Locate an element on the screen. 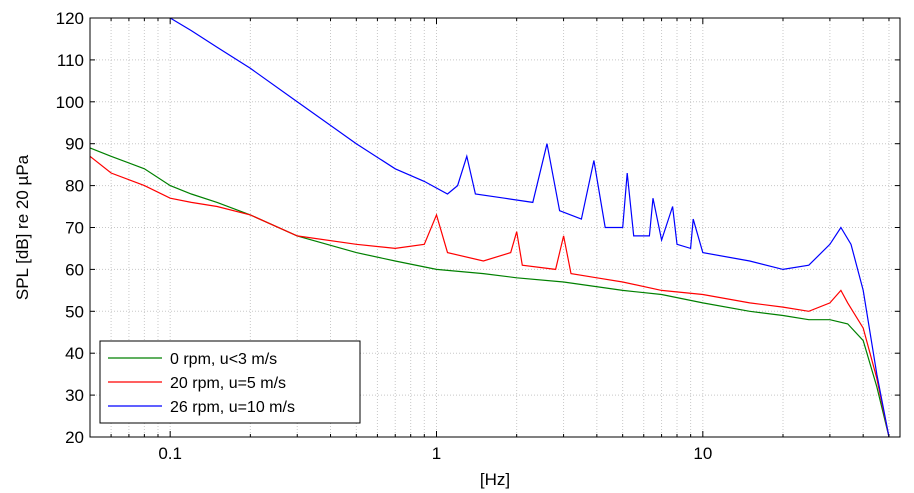 This screenshot has height=493, width=914. y-tick-label: 80 is located at coordinates (74, 186).